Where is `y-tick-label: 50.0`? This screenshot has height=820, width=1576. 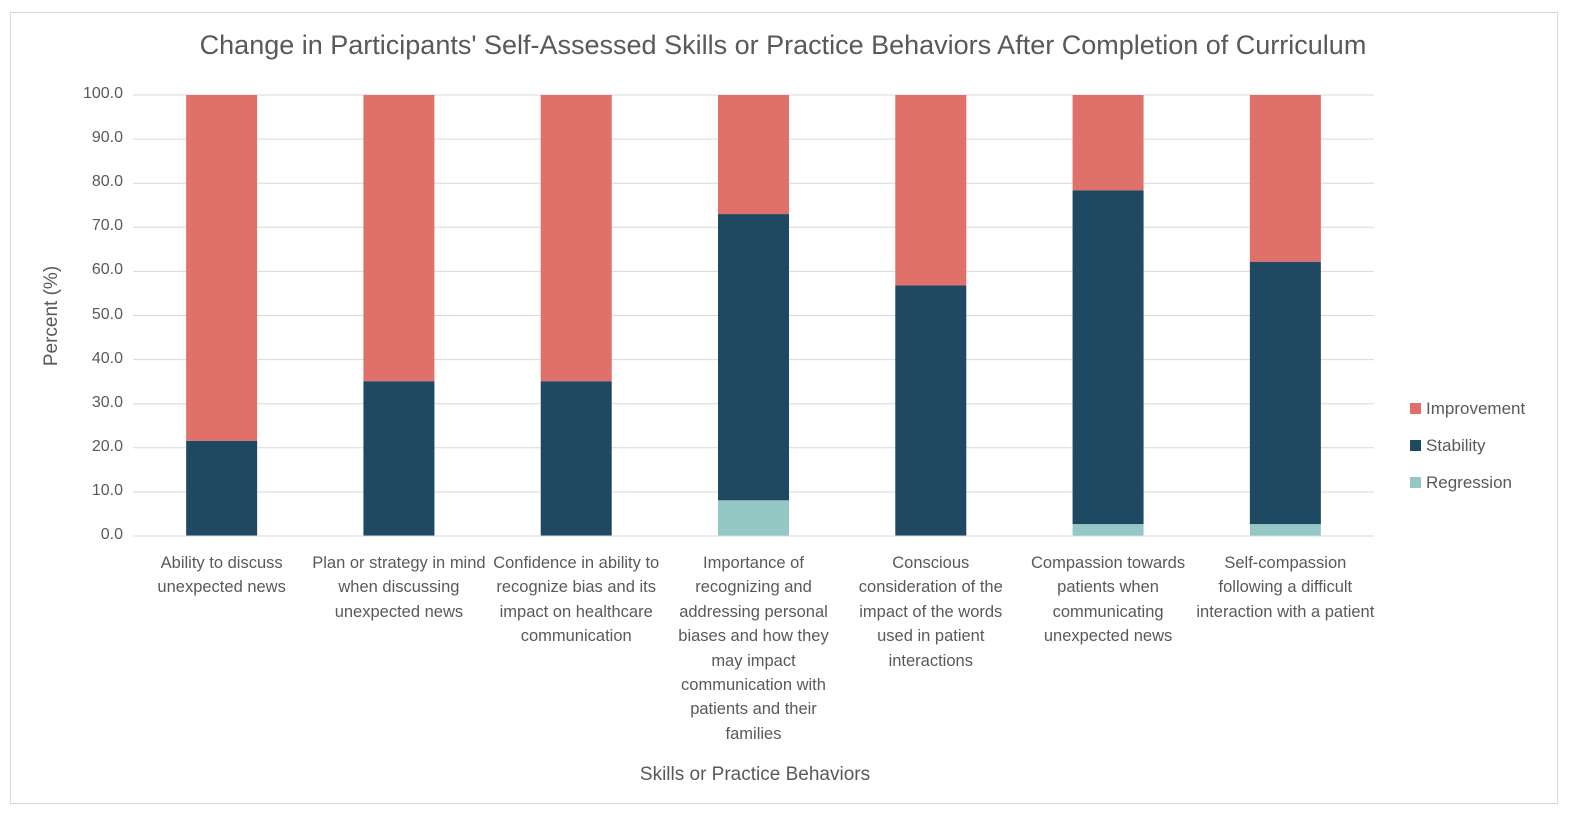 y-tick-label: 50.0 is located at coordinates (107, 314).